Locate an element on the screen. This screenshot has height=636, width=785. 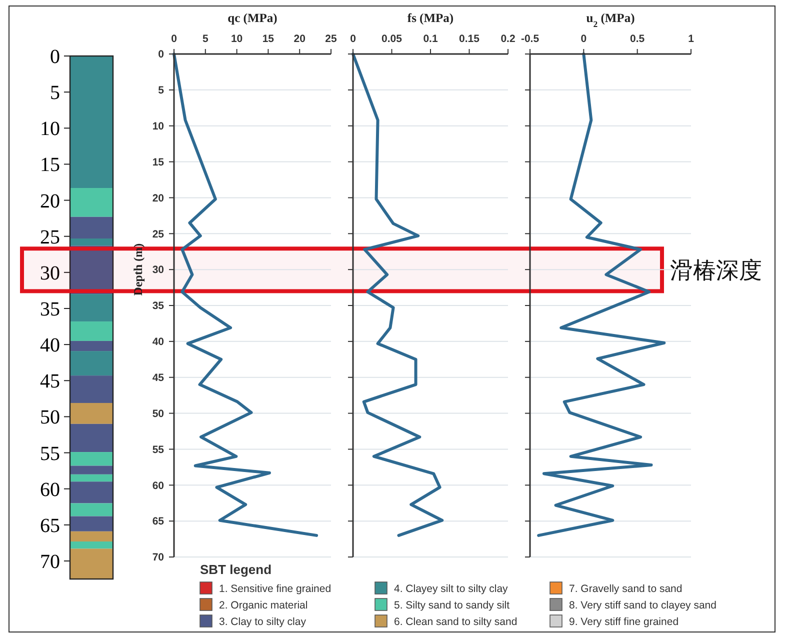
x-tick-label: 20 is located at coordinates (300, 39).